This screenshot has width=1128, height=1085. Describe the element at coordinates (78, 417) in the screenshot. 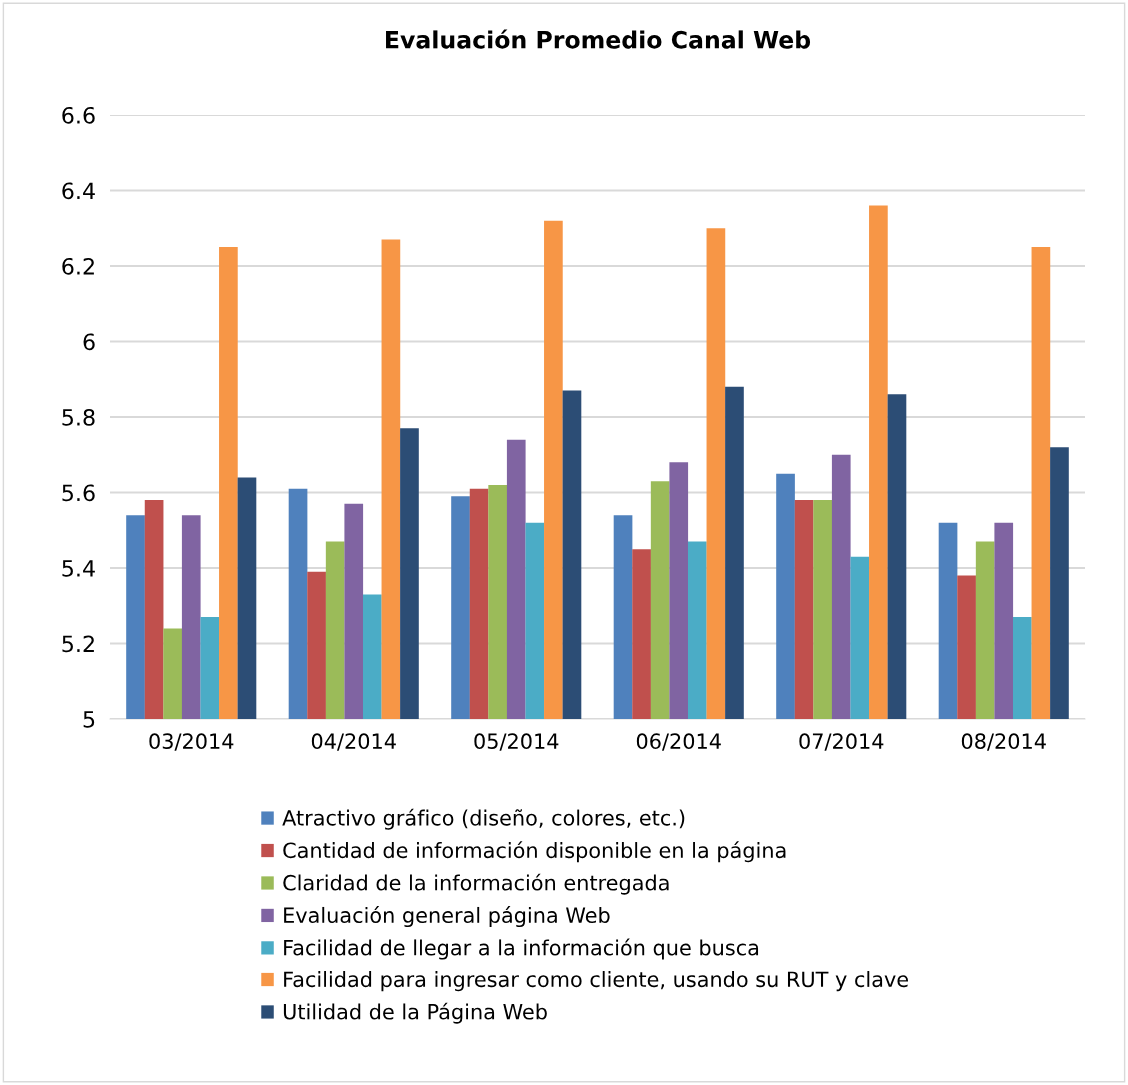

I see `y-tick-label: 5.8` at that location.